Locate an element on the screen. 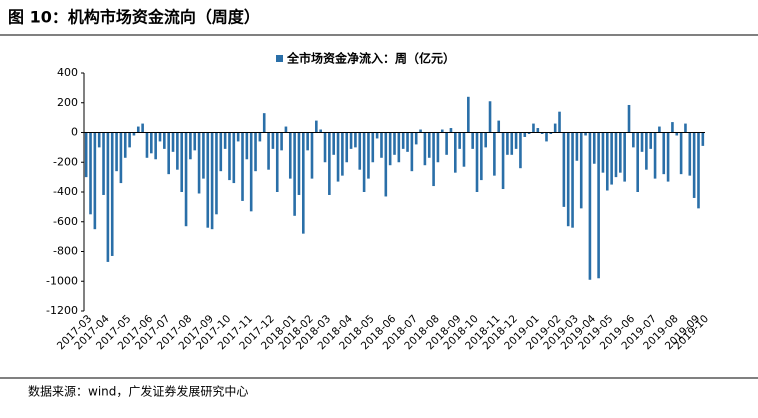  legend-label: 全市场资金净流入：周（亿元） is located at coordinates (370, 58).